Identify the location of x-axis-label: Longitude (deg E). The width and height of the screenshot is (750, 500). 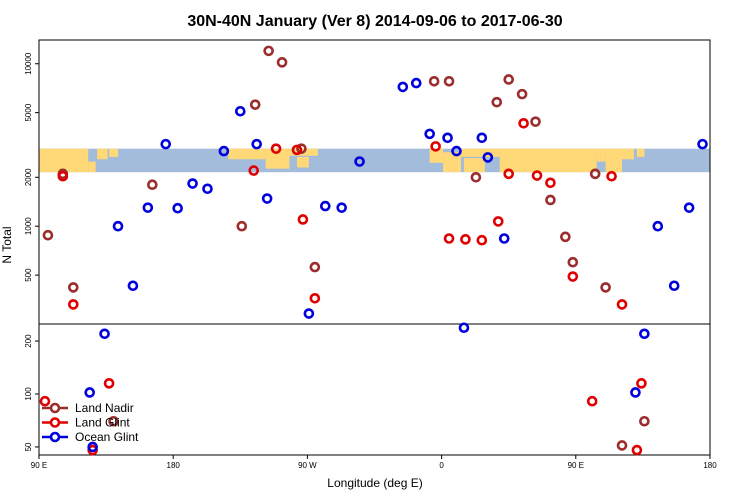
(374, 483).